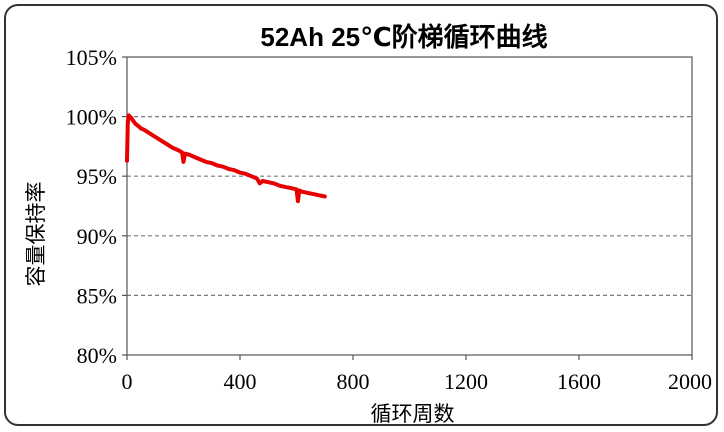 The image size is (724, 432). Describe the element at coordinates (690, 381) in the screenshot. I see `x-tick-label: 2000` at that location.